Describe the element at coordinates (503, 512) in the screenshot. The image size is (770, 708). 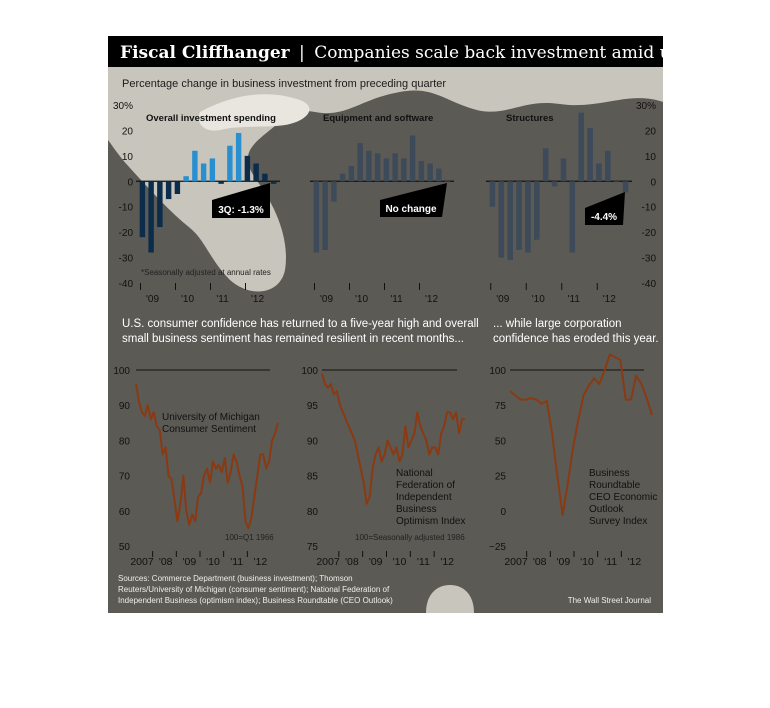
I see `y-tick-label: 0` at that location.